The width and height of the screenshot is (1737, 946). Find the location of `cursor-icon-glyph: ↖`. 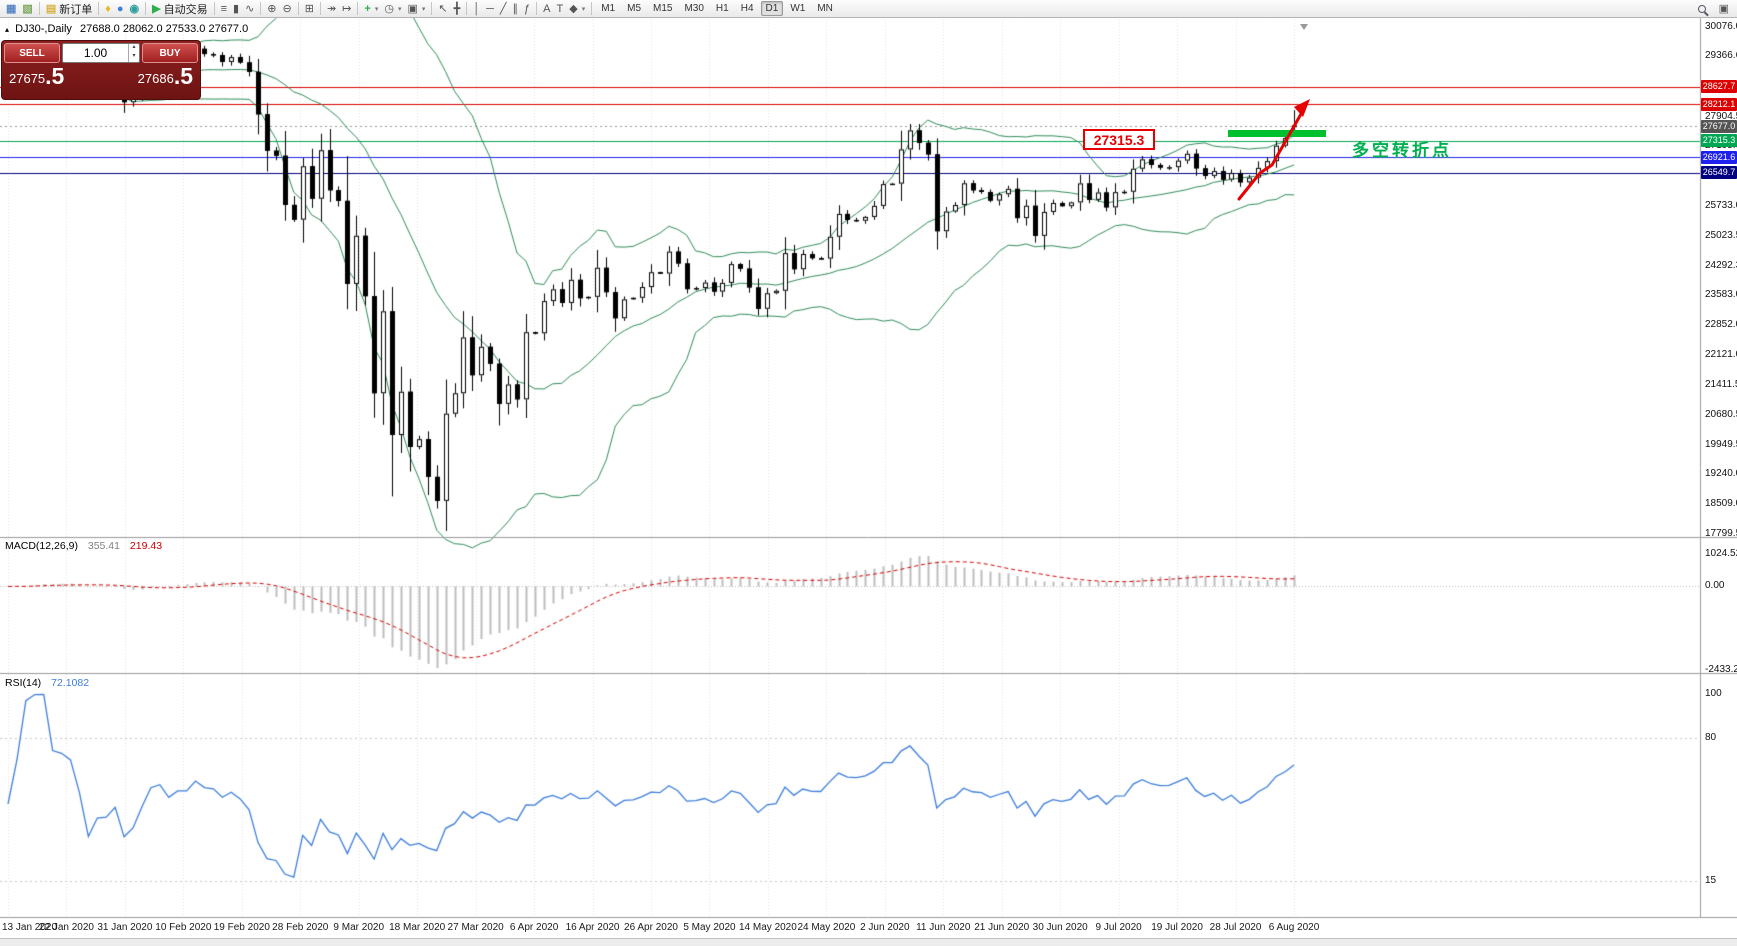

cursor-icon-glyph: ↖ is located at coordinates (443, 8).